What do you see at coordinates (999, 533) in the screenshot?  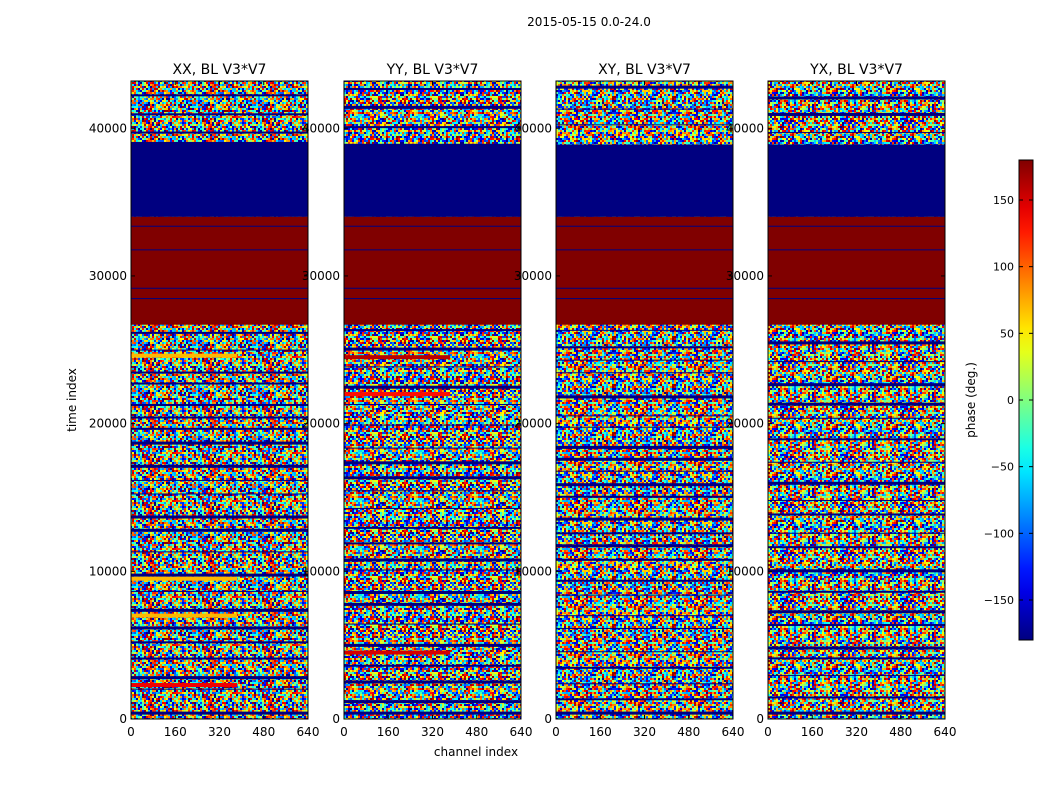 I see `colorbar-tick-label: −100` at bounding box center [999, 533].